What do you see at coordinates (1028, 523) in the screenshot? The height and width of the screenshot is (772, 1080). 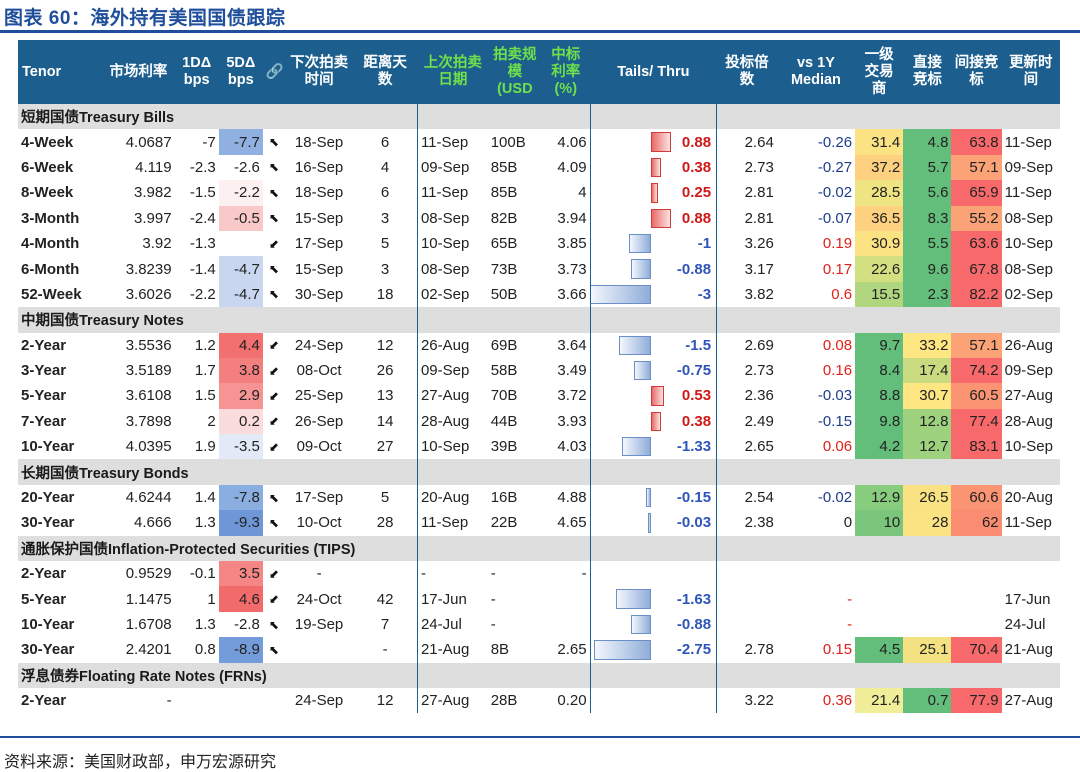 I see `updated-cell: 11-Sep` at bounding box center [1028, 523].